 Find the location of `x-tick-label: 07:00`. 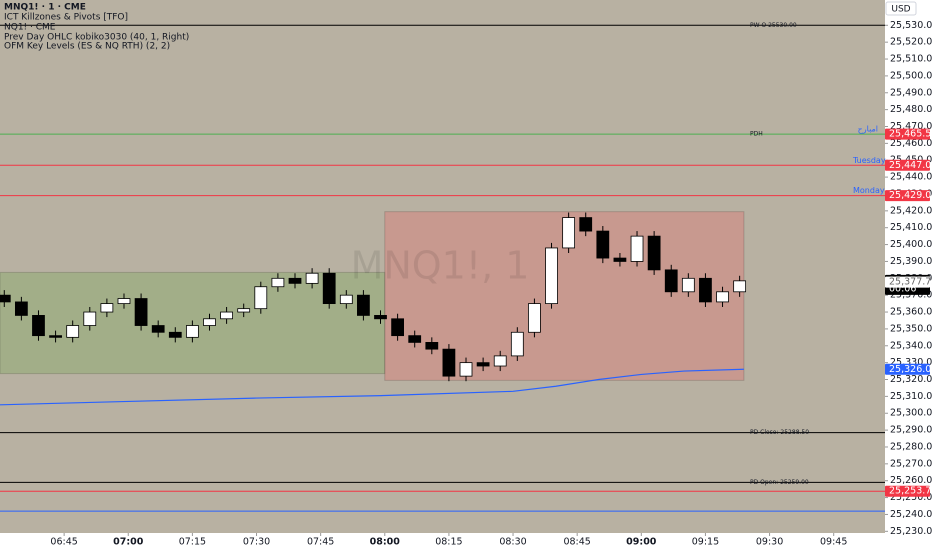

x-tick-label: 07:00 is located at coordinates (128, 542).